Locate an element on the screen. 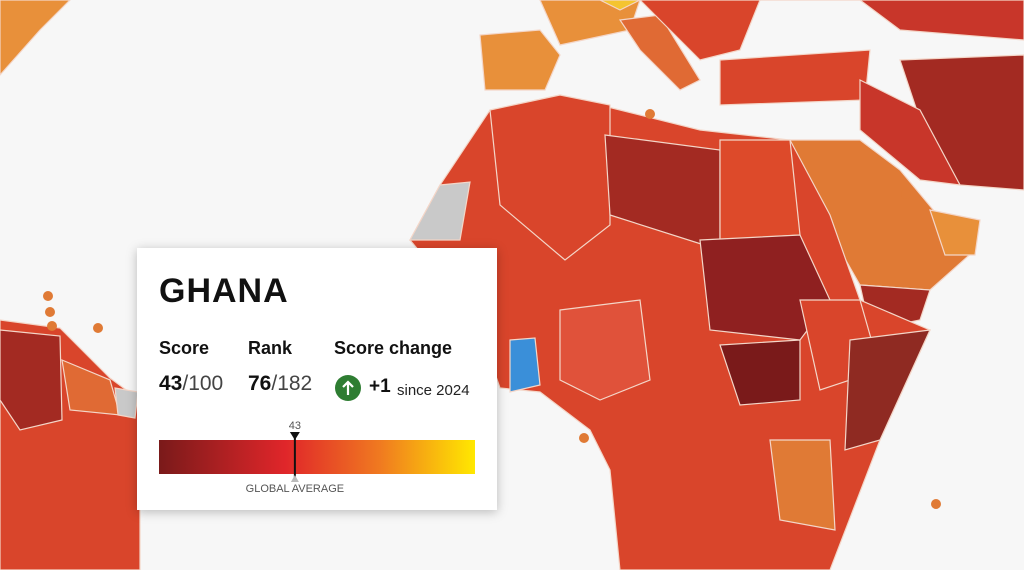 The width and height of the screenshot is (1024, 570). marker-label: 43 is located at coordinates (295, 426).